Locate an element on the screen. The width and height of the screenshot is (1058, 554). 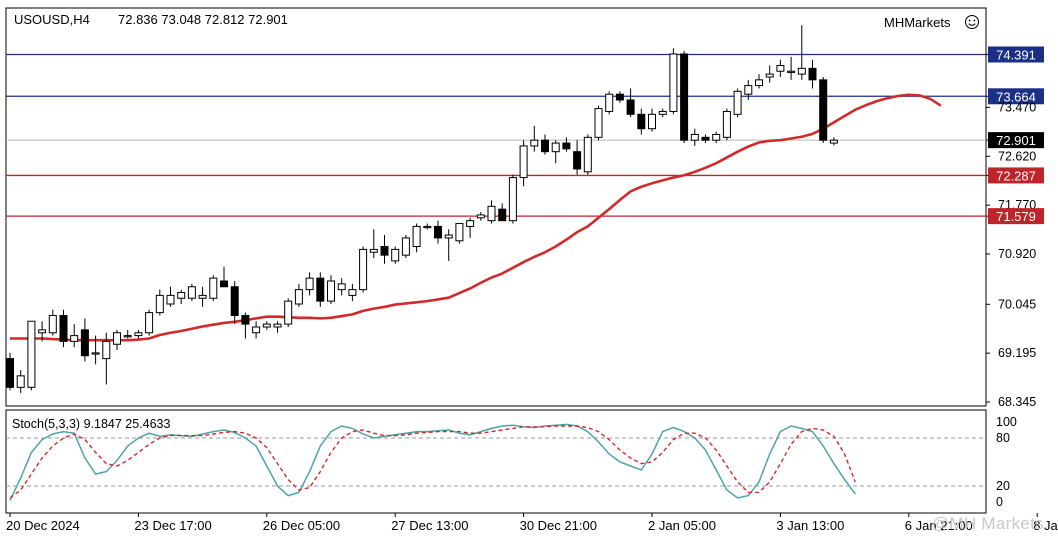
y-tick-label: 68.345 is located at coordinates (1017, 402).